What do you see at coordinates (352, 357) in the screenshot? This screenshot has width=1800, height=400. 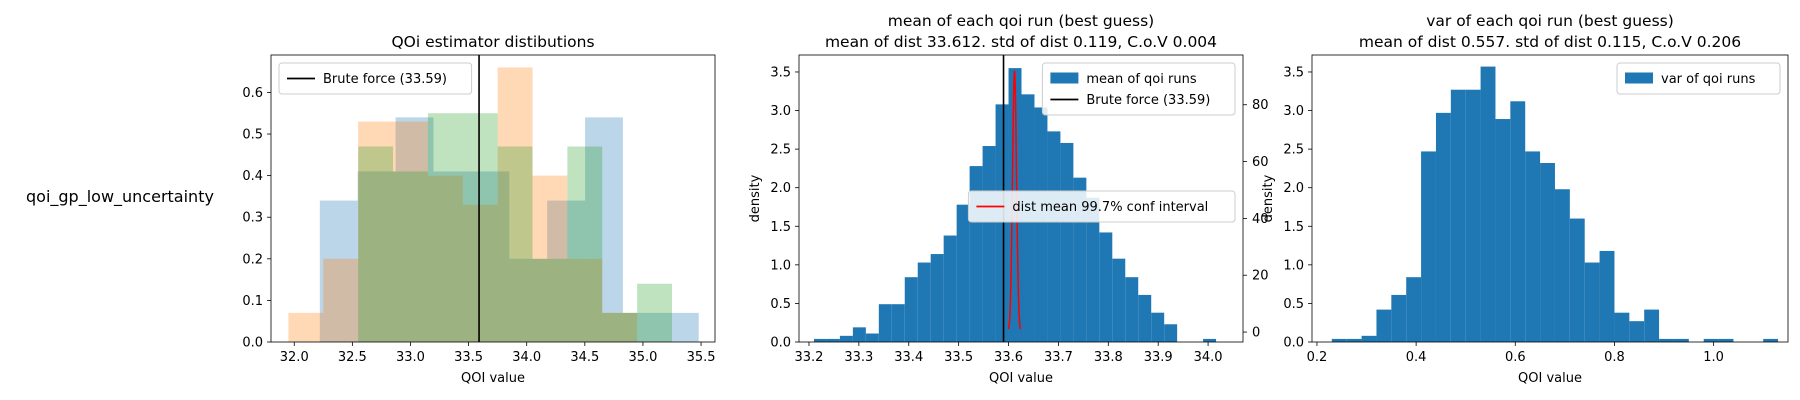 I see `x-tick-label: 32.5` at bounding box center [352, 357].